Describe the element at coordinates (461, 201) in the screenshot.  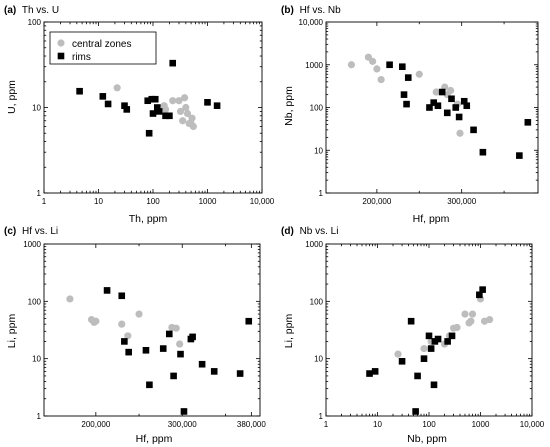
I see `panel-b-xtick-label: 300,000` at that location.